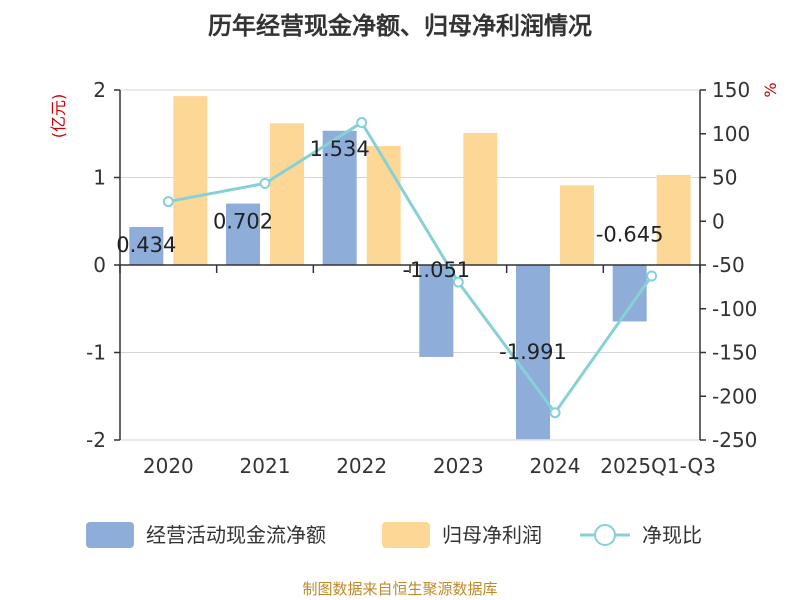 This screenshot has width=800, height=600. Describe the element at coordinates (361, 466) in the screenshot. I see `x-tick-label: 2022` at that location.